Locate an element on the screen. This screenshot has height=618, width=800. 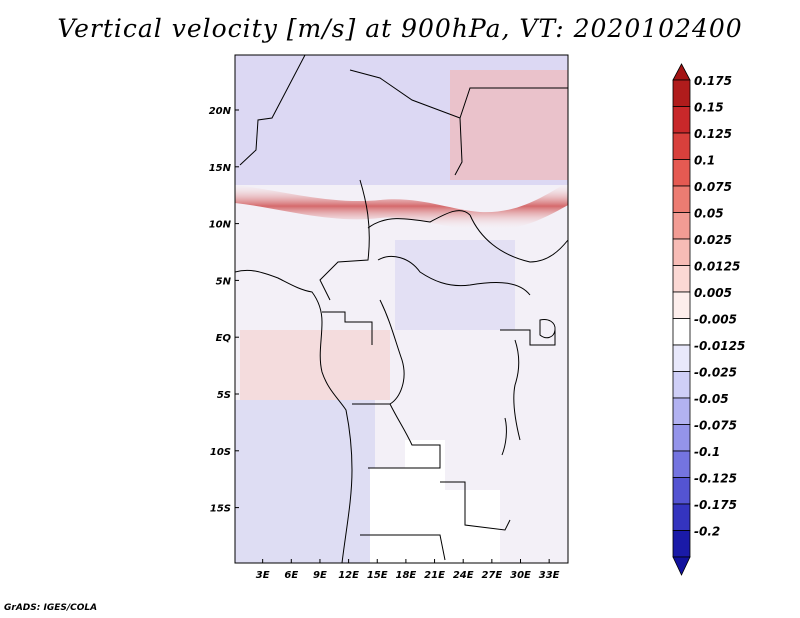
colorbar-label: 0.05 is located at coordinates (709, 214).